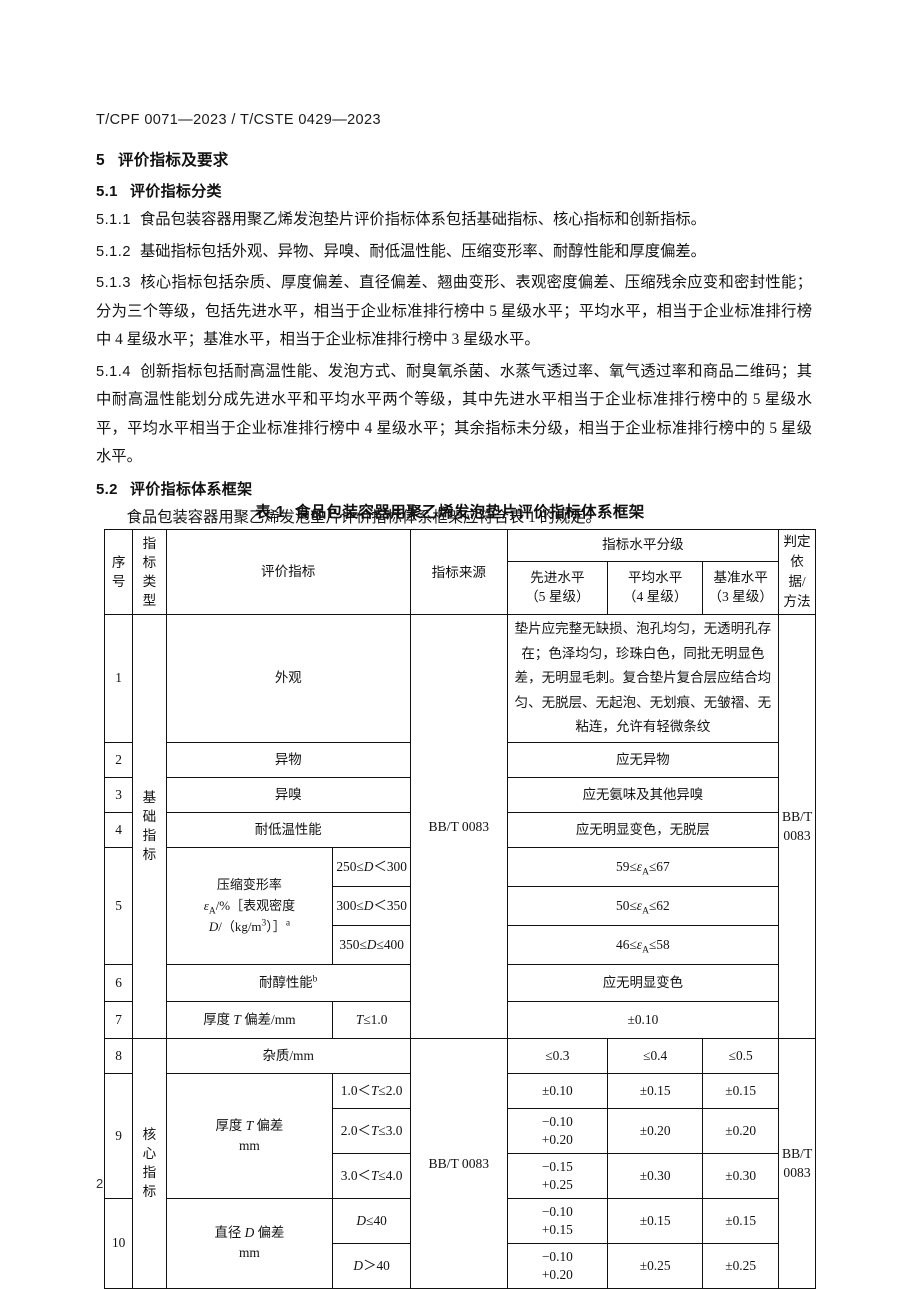 This screenshot has width=900, height=1289. I want to click on clause-5-1-heading: 5.1 评价指标分类, so click(454, 190).